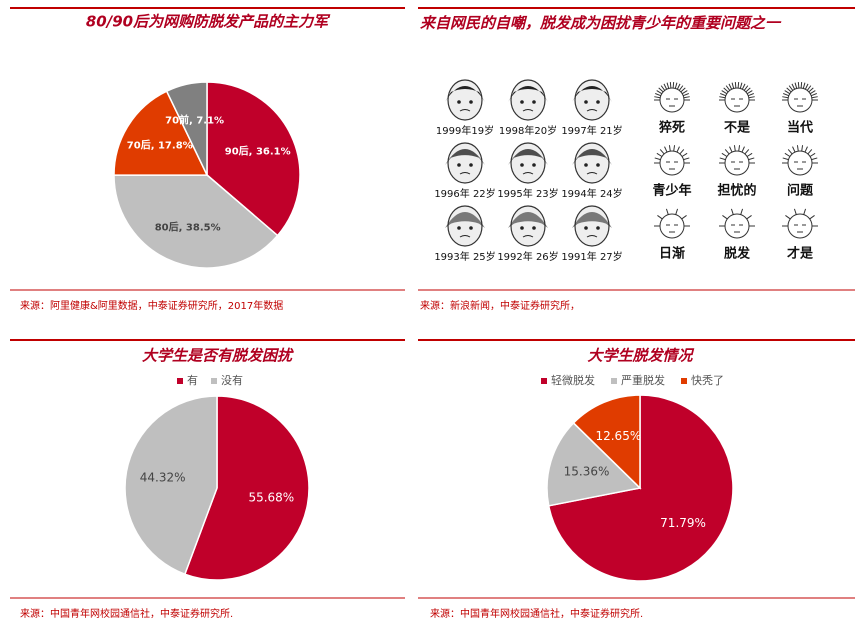 This screenshot has width=864, height=625. I want to click on legend-label: 严重脱发, so click(643, 380).